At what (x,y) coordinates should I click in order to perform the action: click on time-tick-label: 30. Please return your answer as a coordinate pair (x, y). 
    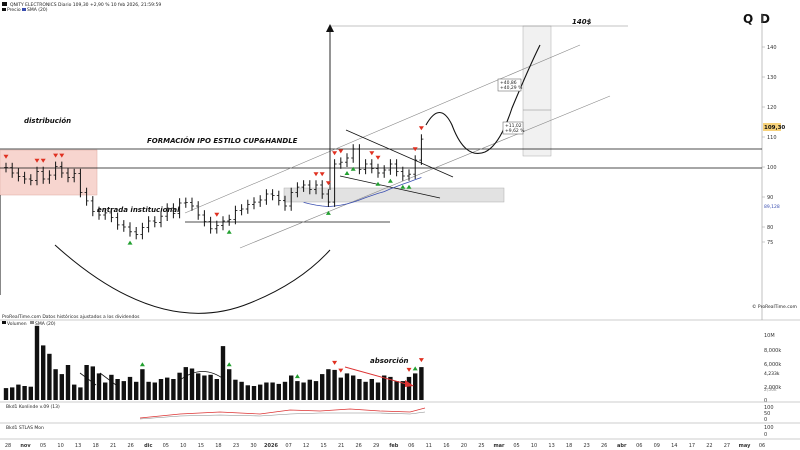
    Looking at the image, I should click on (253, 446).